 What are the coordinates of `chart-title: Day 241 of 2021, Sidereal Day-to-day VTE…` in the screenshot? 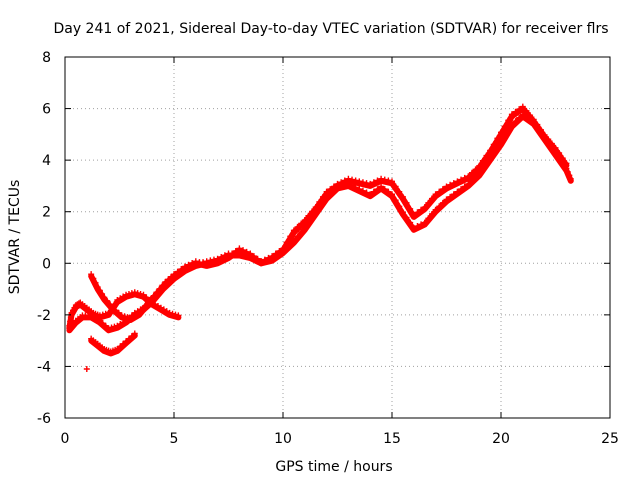 It's located at (330, 29).